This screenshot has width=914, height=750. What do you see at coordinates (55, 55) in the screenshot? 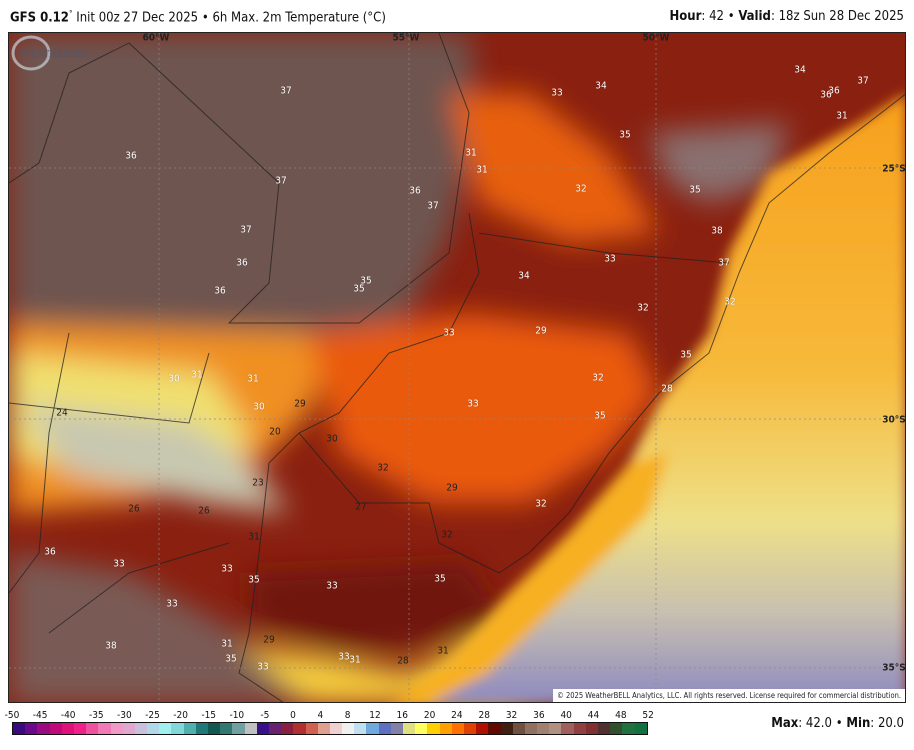
I see `svg-text: WEATHERBELL` at bounding box center [55, 55].